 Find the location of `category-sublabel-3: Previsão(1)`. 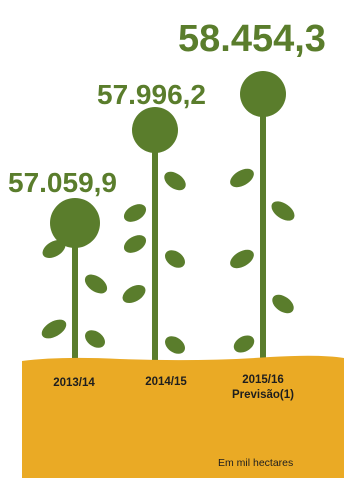

category-sublabel-3: Previsão(1) is located at coordinates (263, 395).